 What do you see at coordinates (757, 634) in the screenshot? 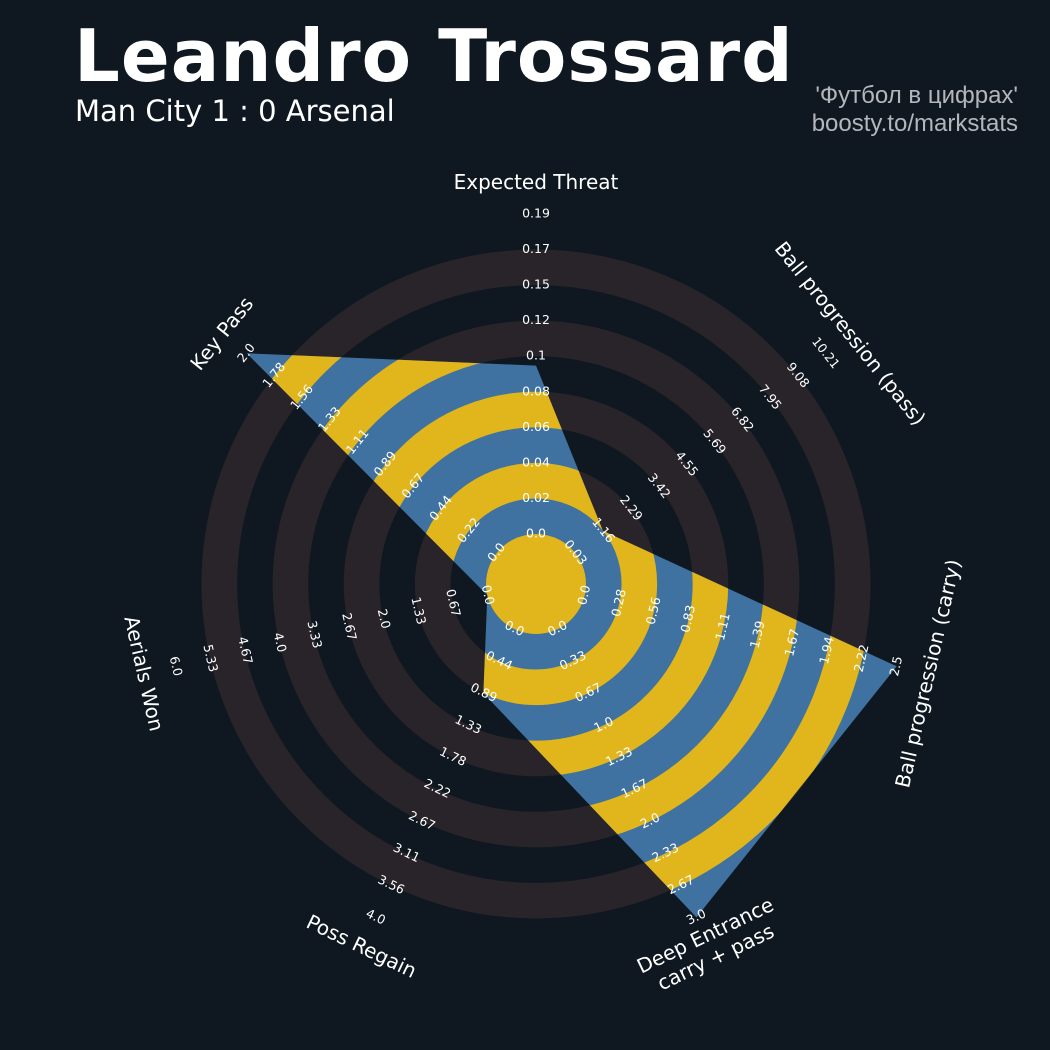
I see `tick-label: 1.39` at bounding box center [757, 634].